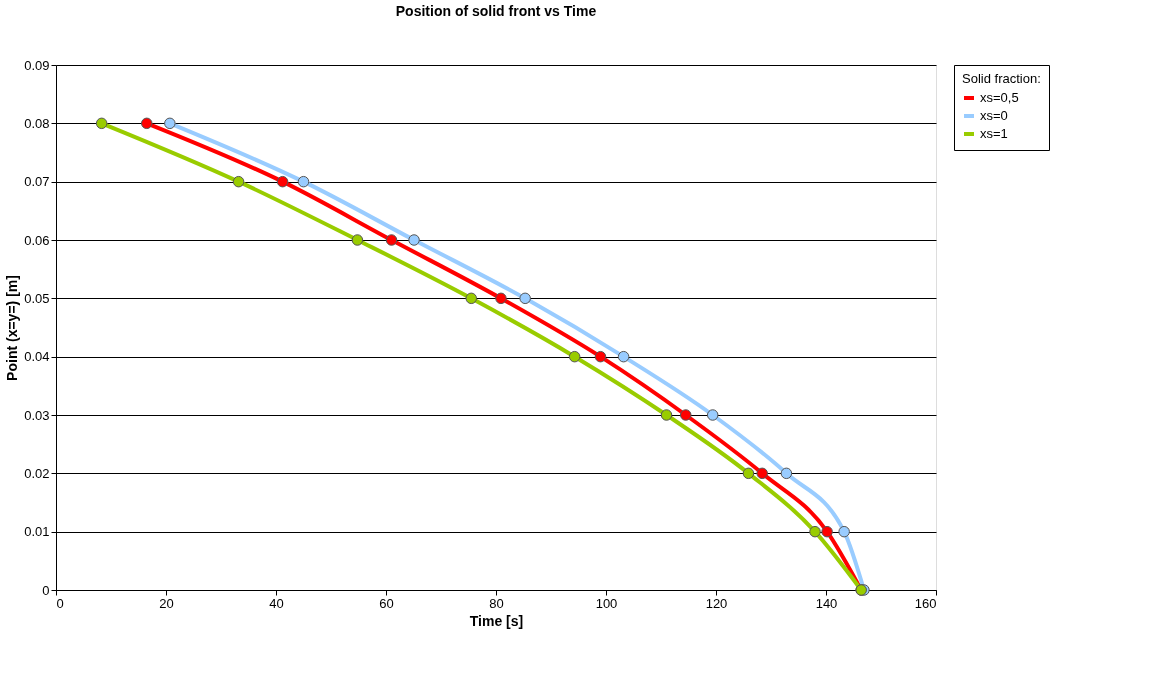 This screenshot has height=699, width=1161. What do you see at coordinates (386, 603) in the screenshot?
I see `x-tick-label: 60` at bounding box center [386, 603].